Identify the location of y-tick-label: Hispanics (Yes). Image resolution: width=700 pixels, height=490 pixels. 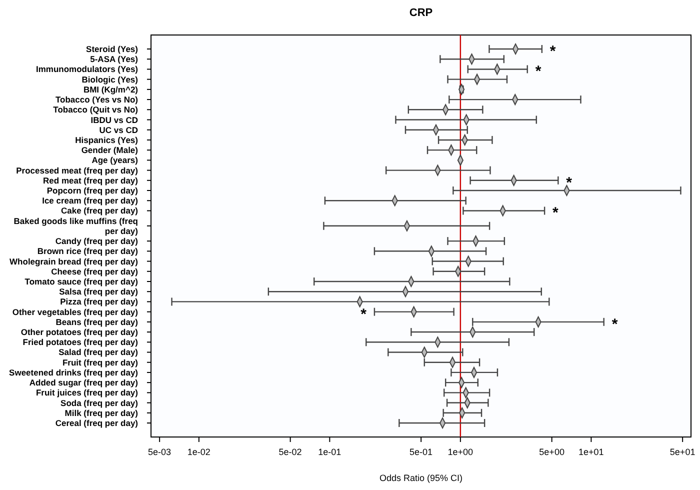
(106, 139).